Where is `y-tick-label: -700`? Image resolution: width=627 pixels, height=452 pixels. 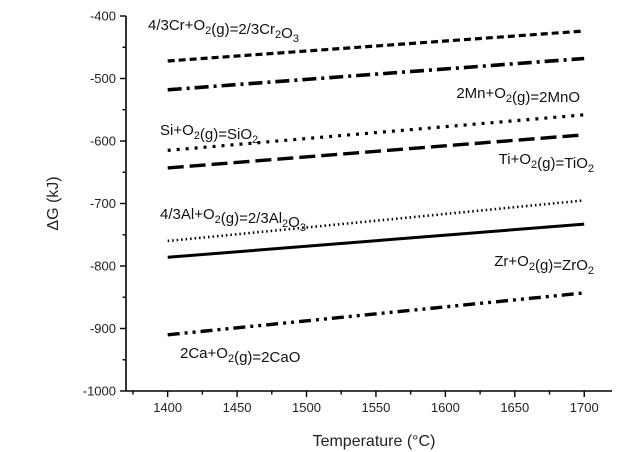
y-tick-label: -700 is located at coordinates (103, 203).